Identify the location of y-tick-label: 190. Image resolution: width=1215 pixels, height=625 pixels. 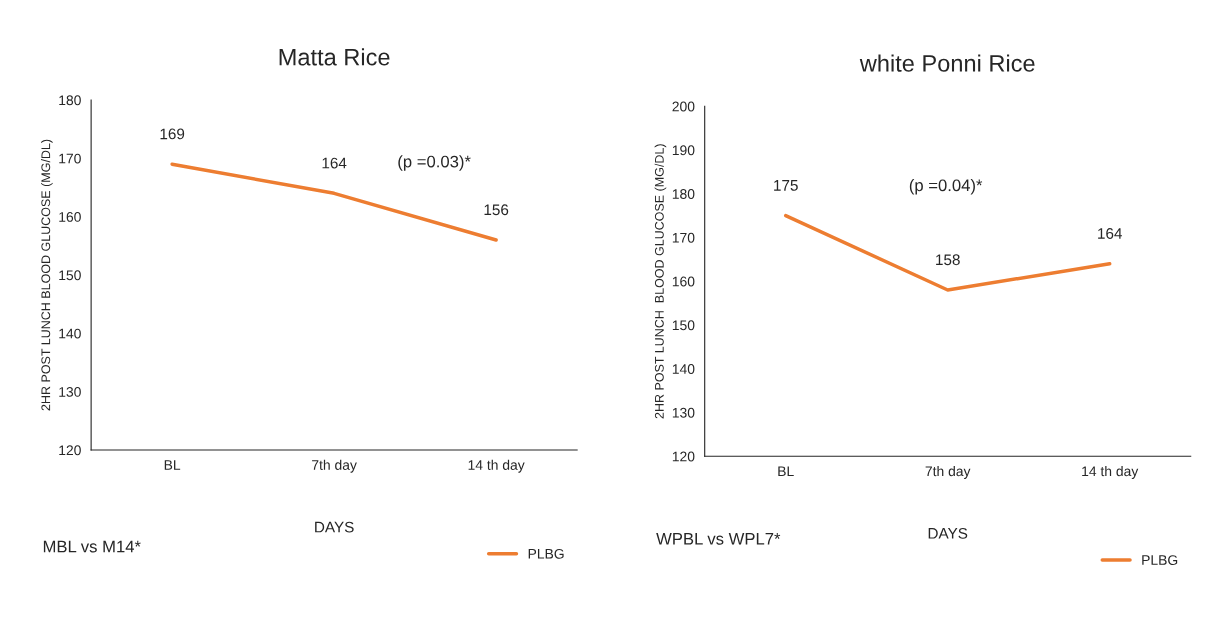
(683, 150).